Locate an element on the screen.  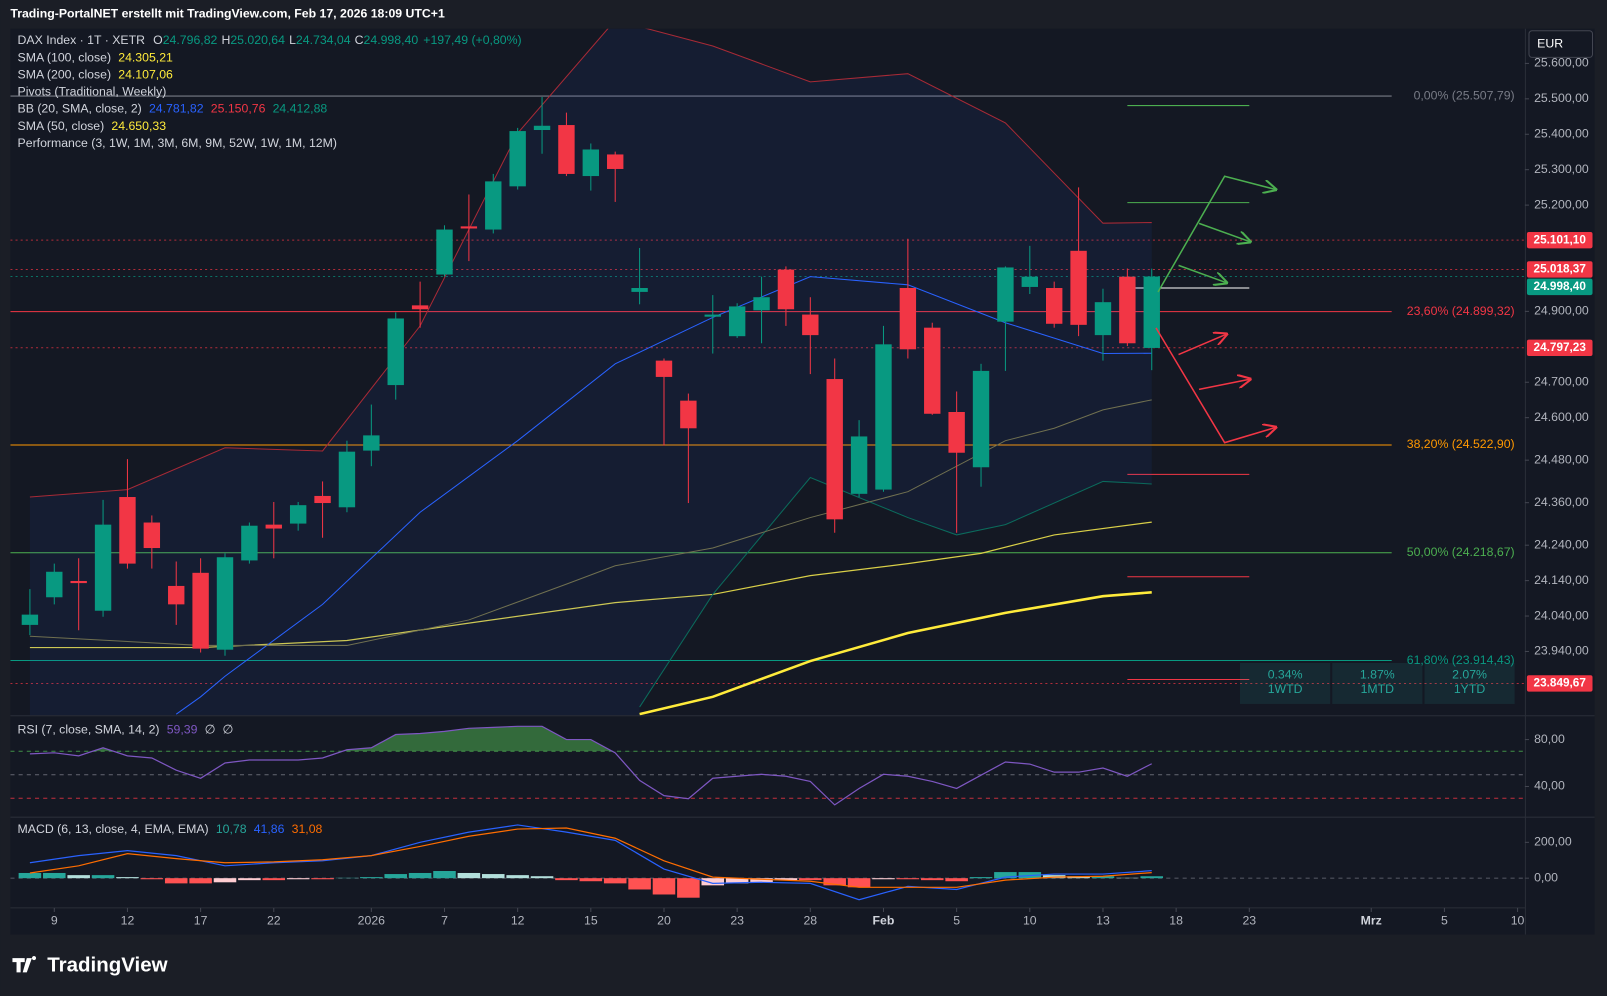
x-tick-label: 18 is located at coordinates (1176, 920).